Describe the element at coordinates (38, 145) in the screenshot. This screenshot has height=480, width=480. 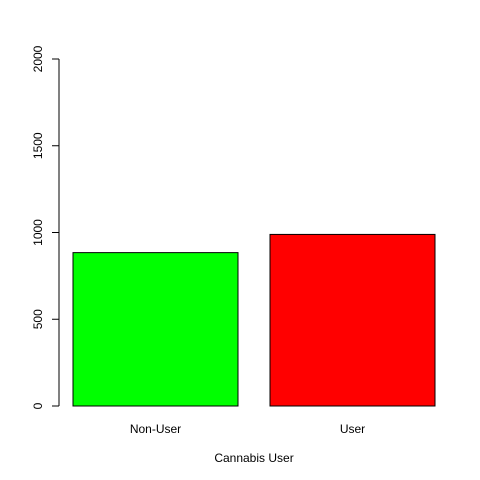
I see `y-tick-label: 1500` at that location.